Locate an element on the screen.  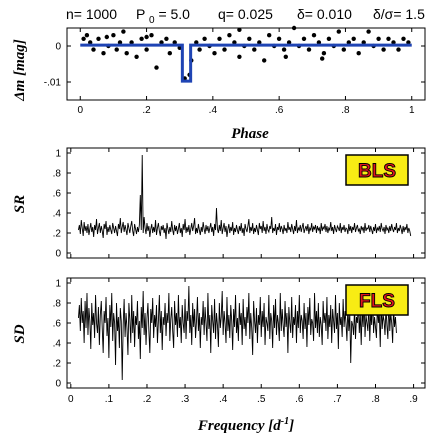
light-curve-frame is located at coordinates (246, 64).